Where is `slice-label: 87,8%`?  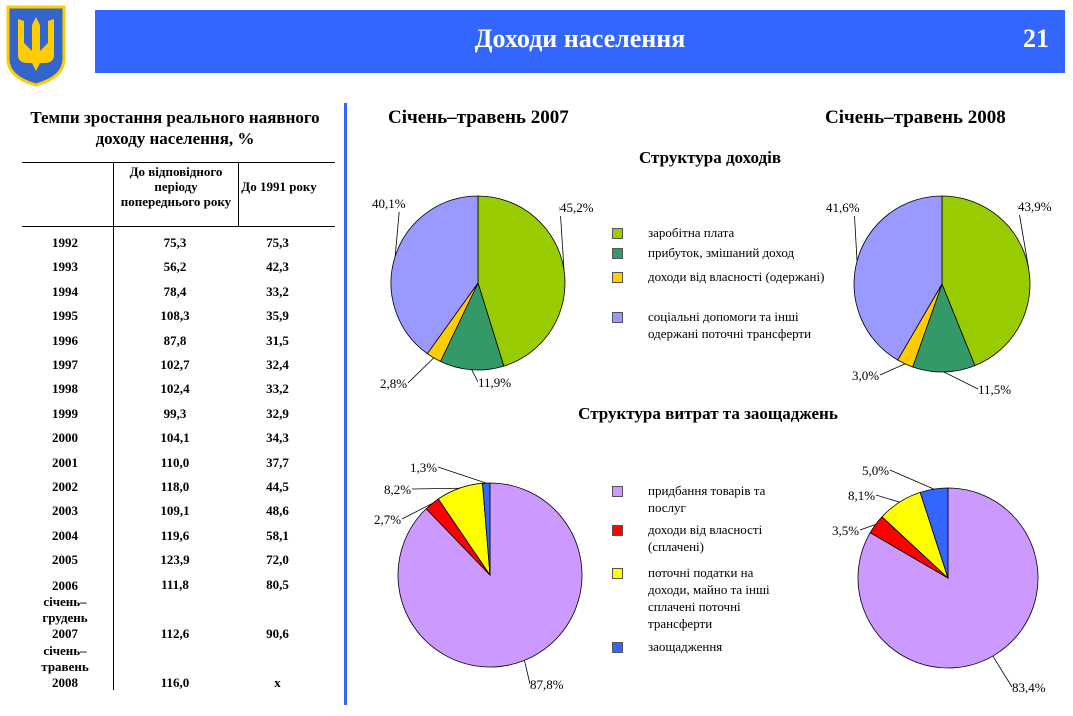
slice-label: 87,8% is located at coordinates (547, 685).